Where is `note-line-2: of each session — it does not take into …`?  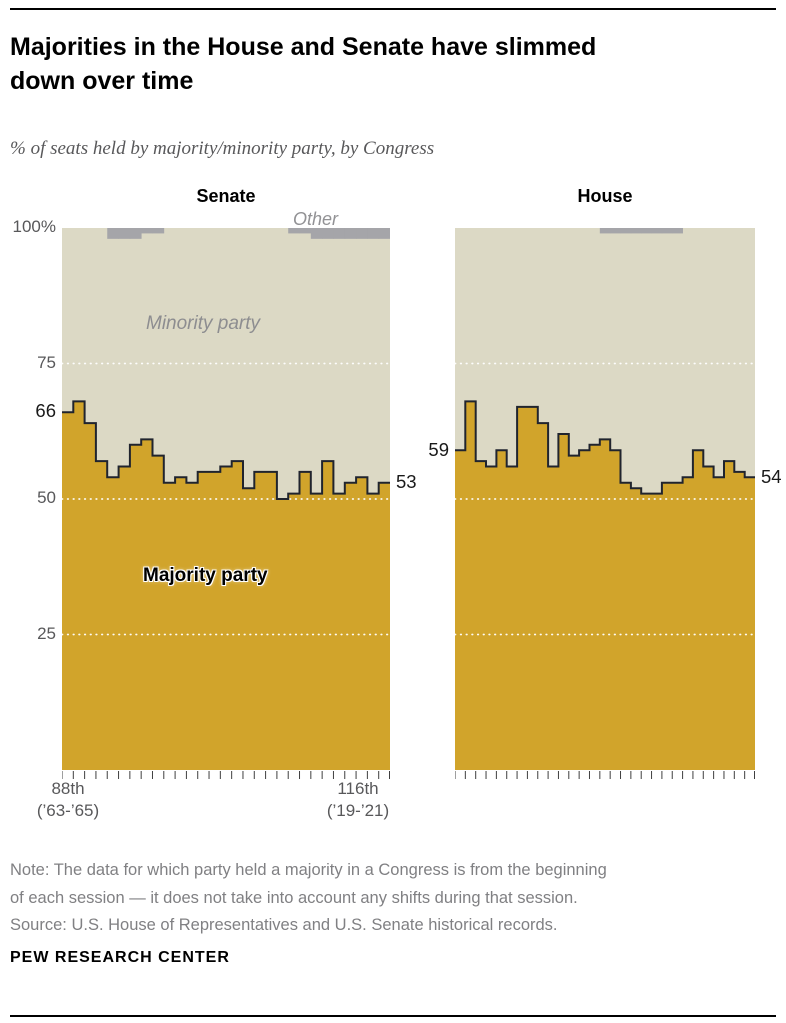 note-line-2: of each session — it does not take into … is located at coordinates (294, 897).